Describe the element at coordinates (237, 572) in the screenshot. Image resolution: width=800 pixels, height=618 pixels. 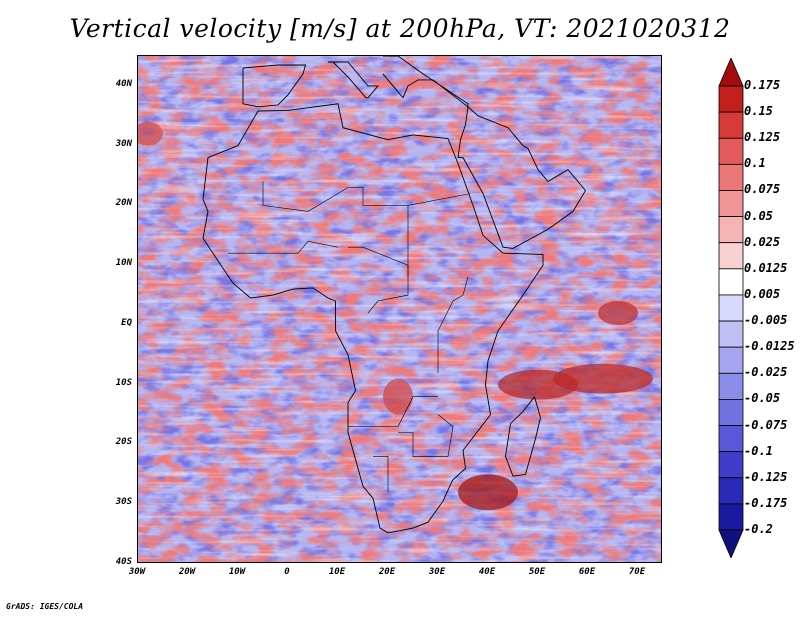
I see `lon-tick-label: 10W` at that location.